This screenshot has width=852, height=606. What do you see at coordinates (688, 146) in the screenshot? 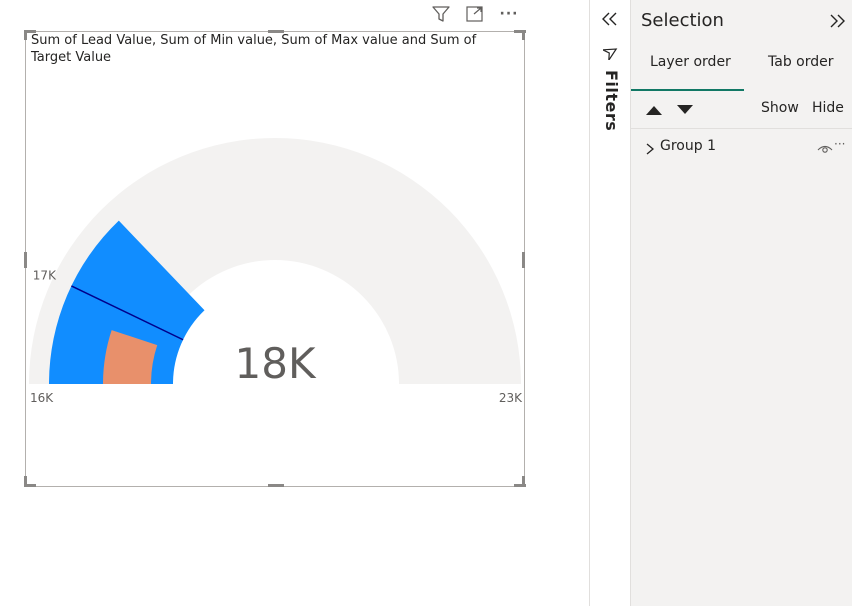
I see `layer-item-label: Group 1` at bounding box center [688, 146].